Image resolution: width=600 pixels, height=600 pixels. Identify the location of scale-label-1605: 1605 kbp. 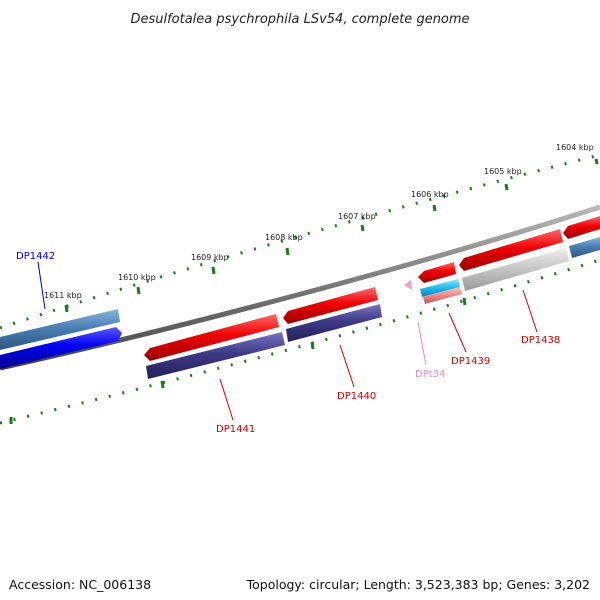
(503, 171).